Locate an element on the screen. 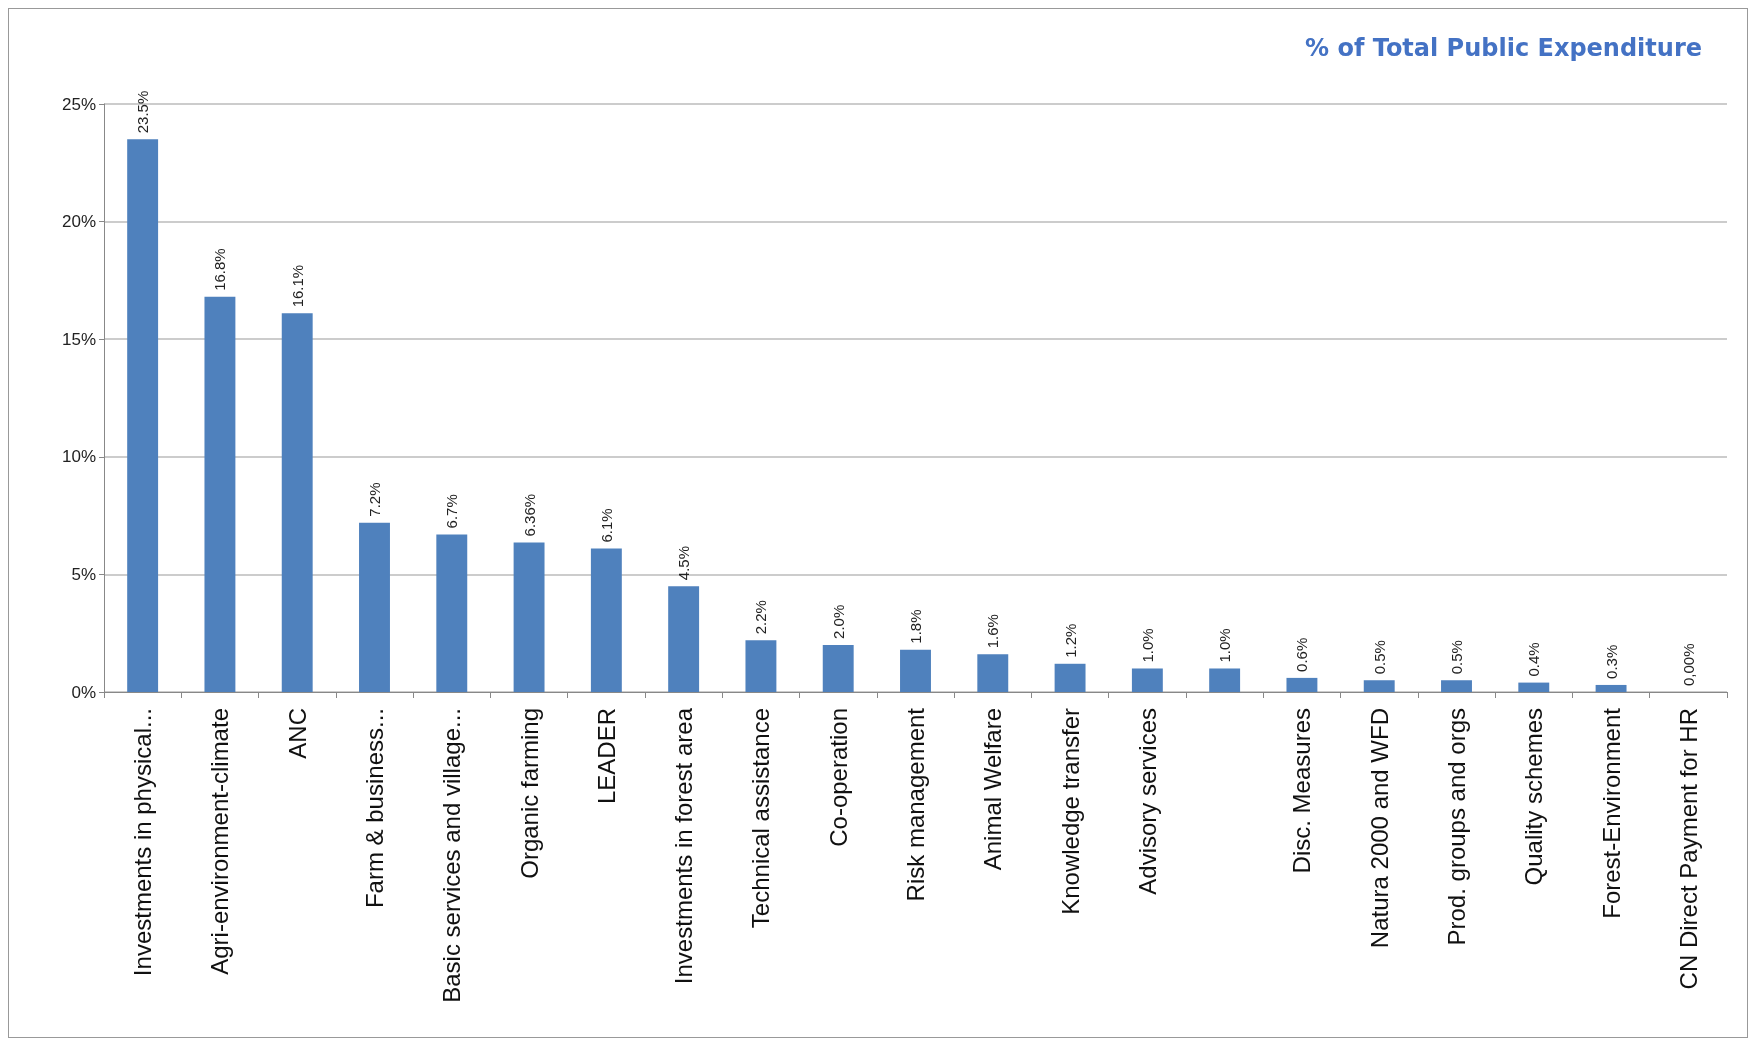  x-tick-label: Organic farming is located at coordinates (529, 793).